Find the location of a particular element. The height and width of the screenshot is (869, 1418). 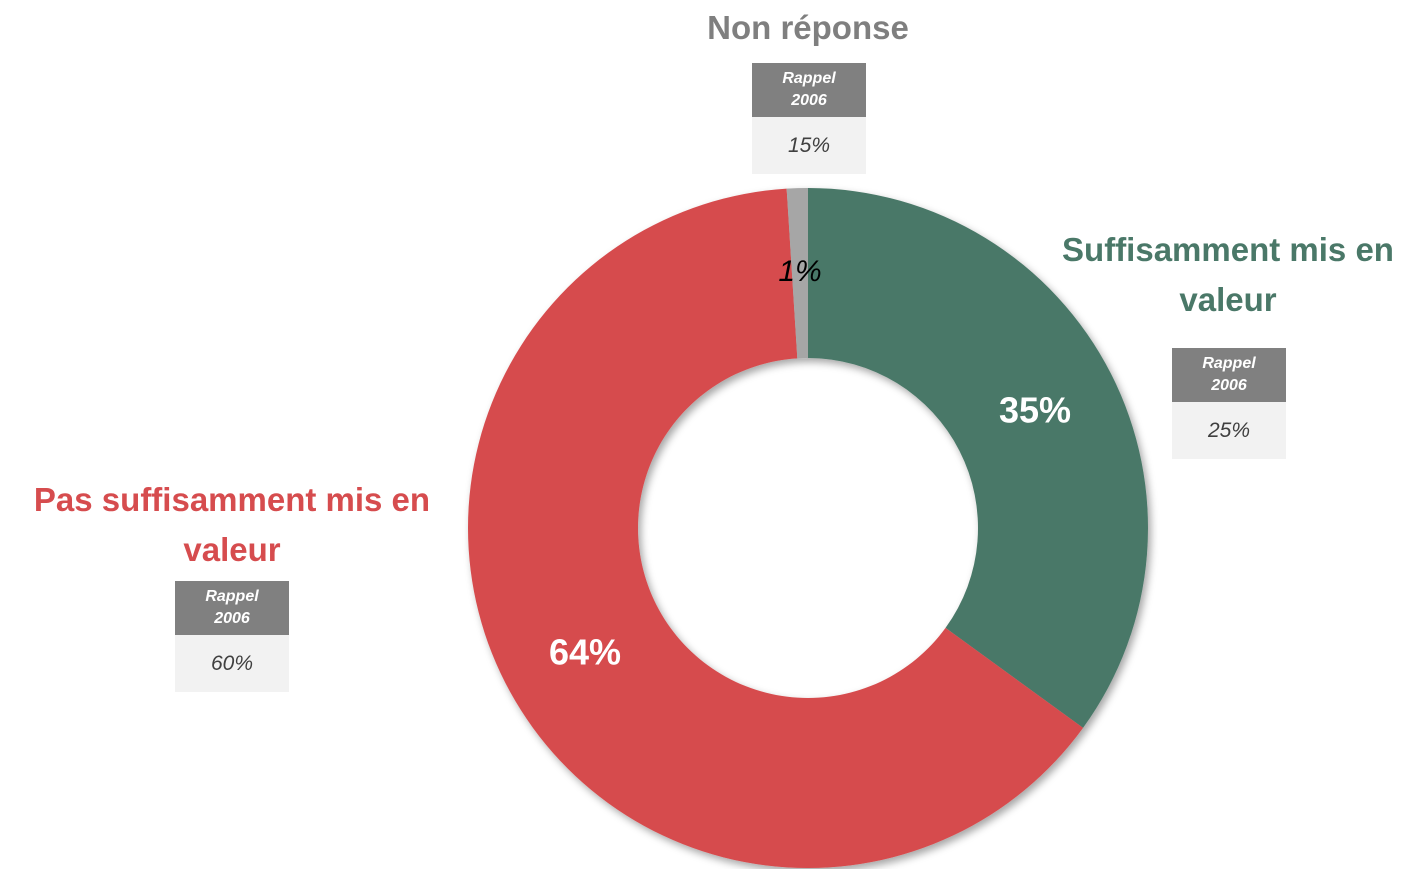

category-label: Pas suffisamment mis en valeur is located at coordinates (232, 524).